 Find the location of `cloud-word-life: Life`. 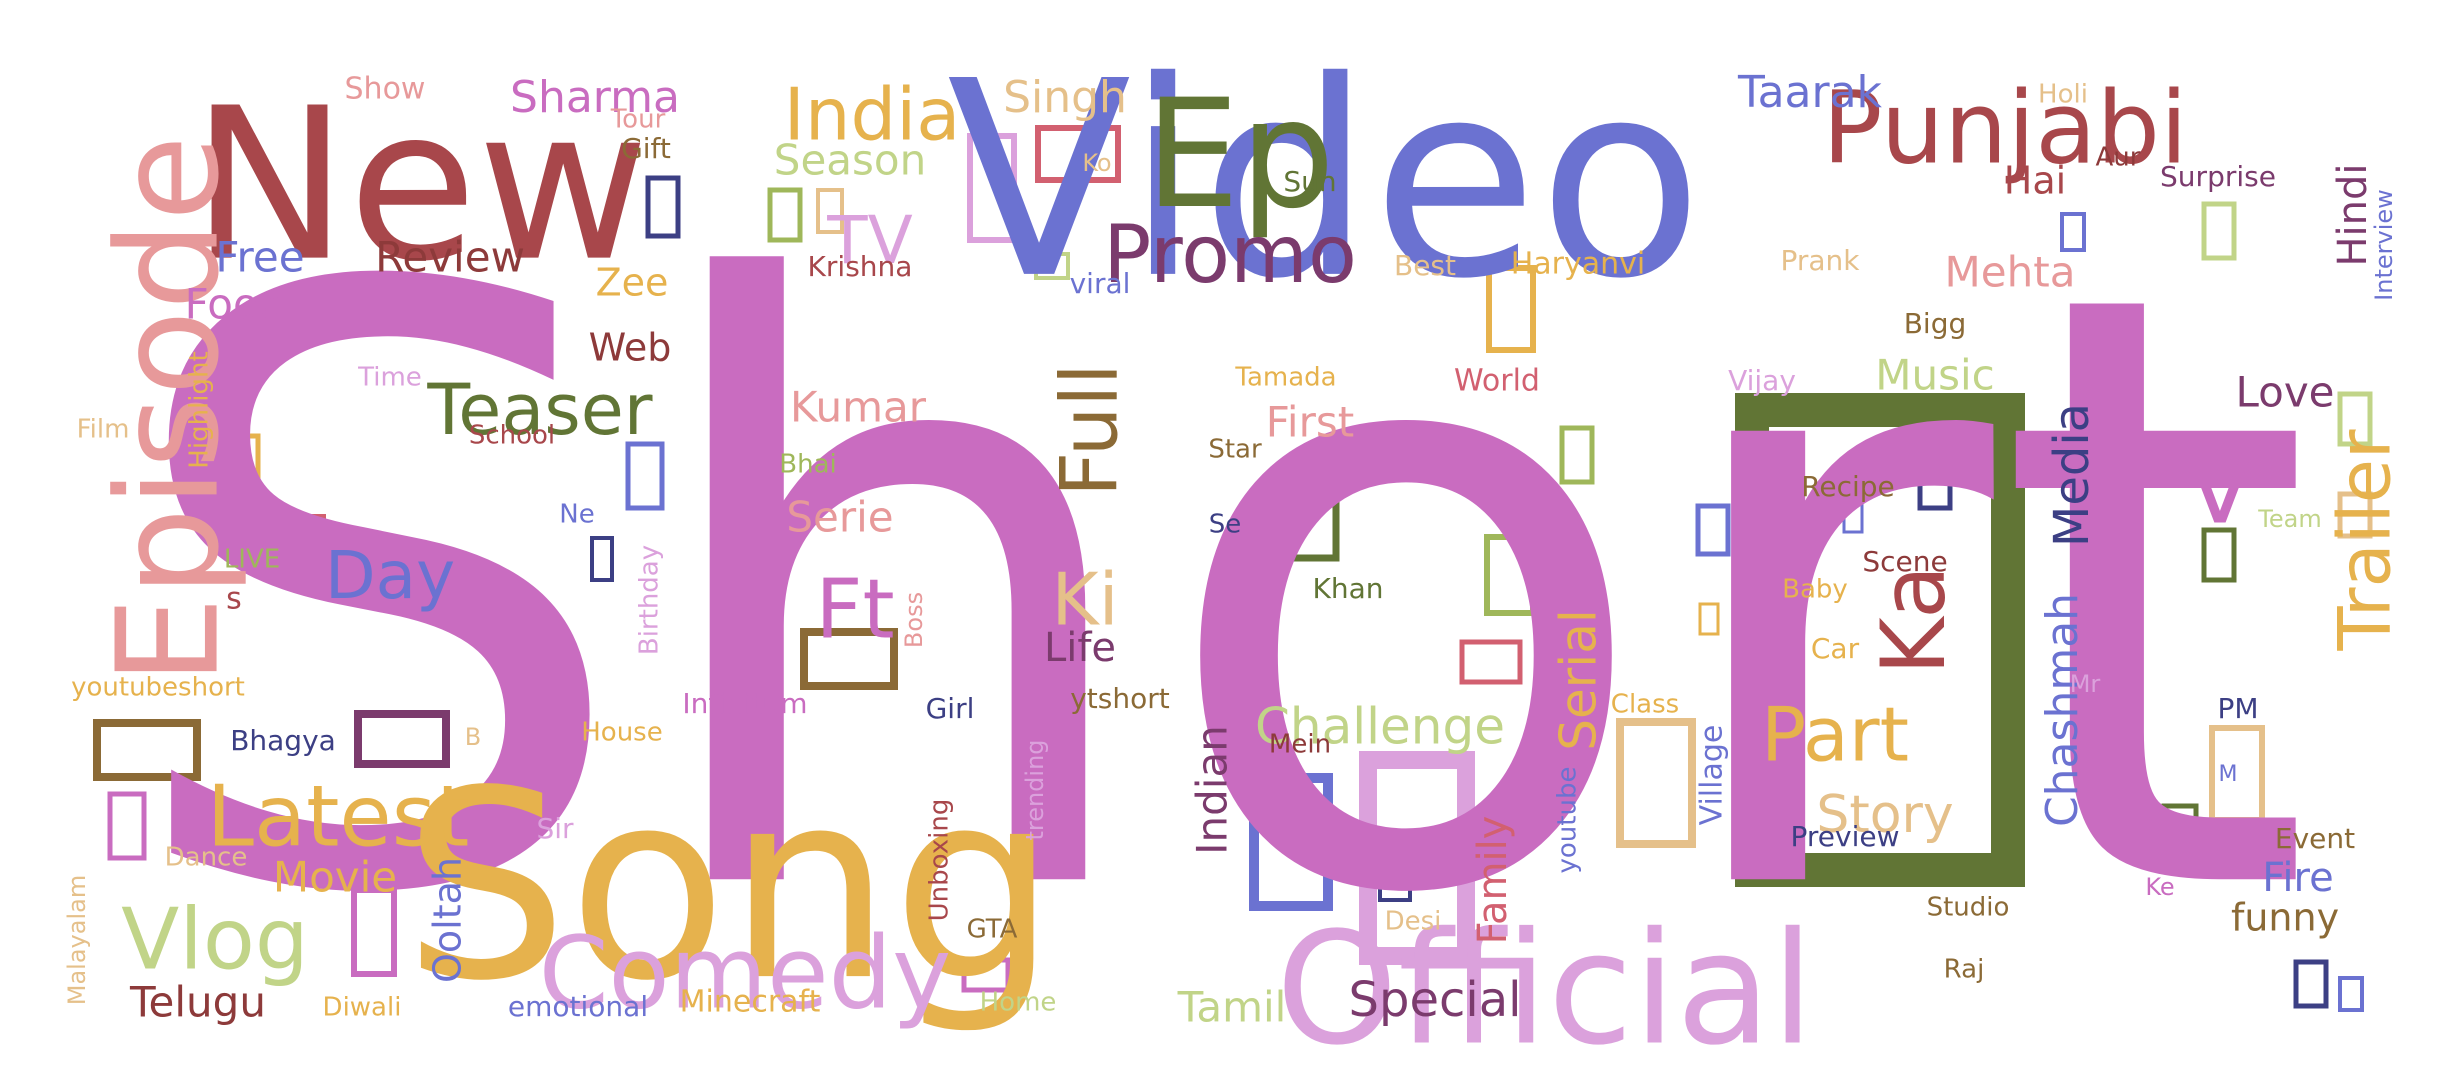

cloud-word-life: Life is located at coordinates (1080, 648).